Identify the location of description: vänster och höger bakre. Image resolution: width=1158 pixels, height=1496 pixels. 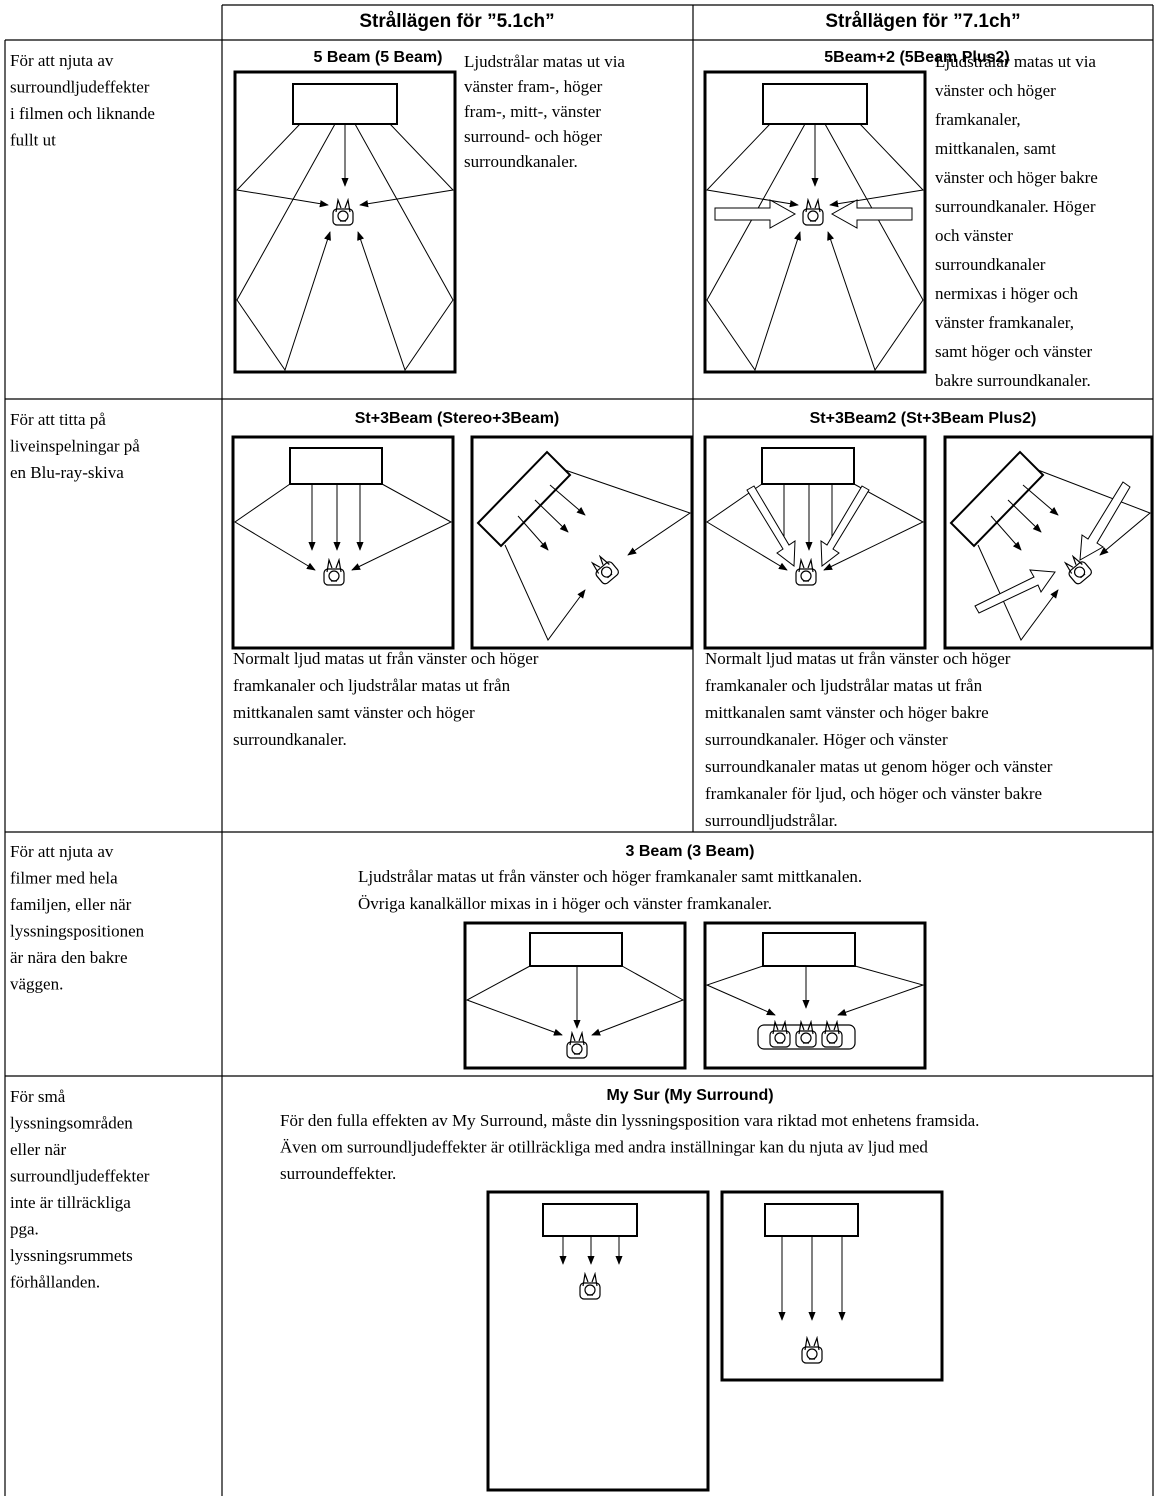
(1016, 177).